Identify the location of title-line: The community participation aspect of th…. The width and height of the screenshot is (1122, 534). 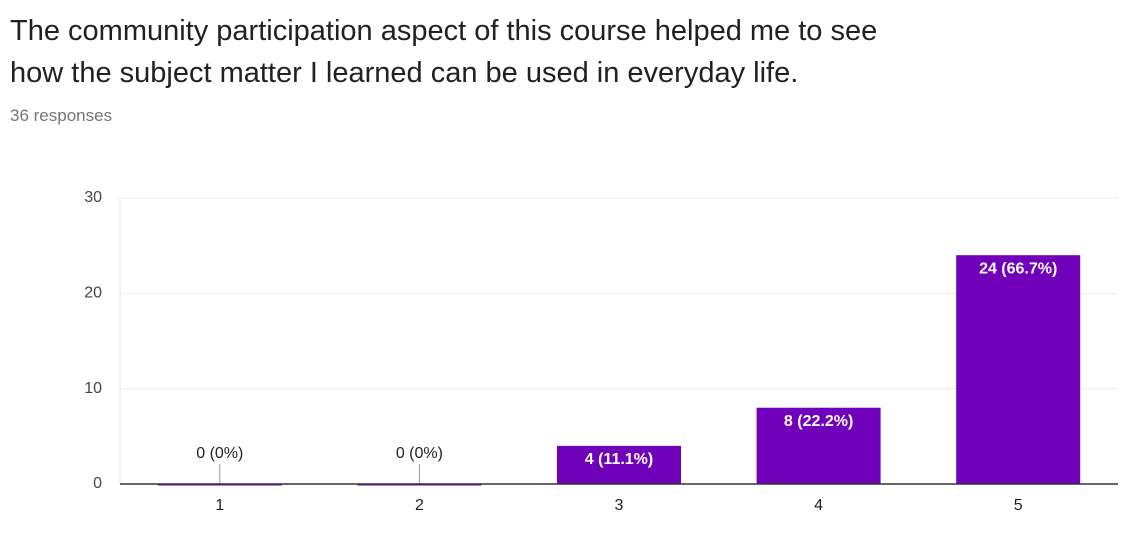
(444, 31).